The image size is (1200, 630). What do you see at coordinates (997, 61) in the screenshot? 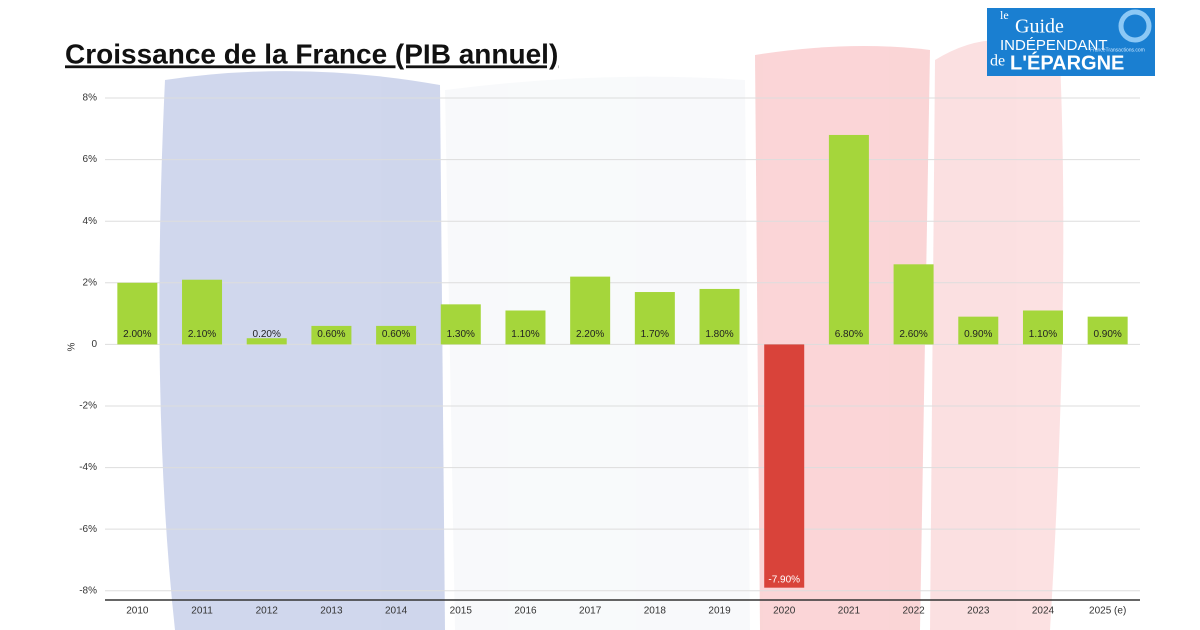
I see `logo-text: de` at bounding box center [997, 61].